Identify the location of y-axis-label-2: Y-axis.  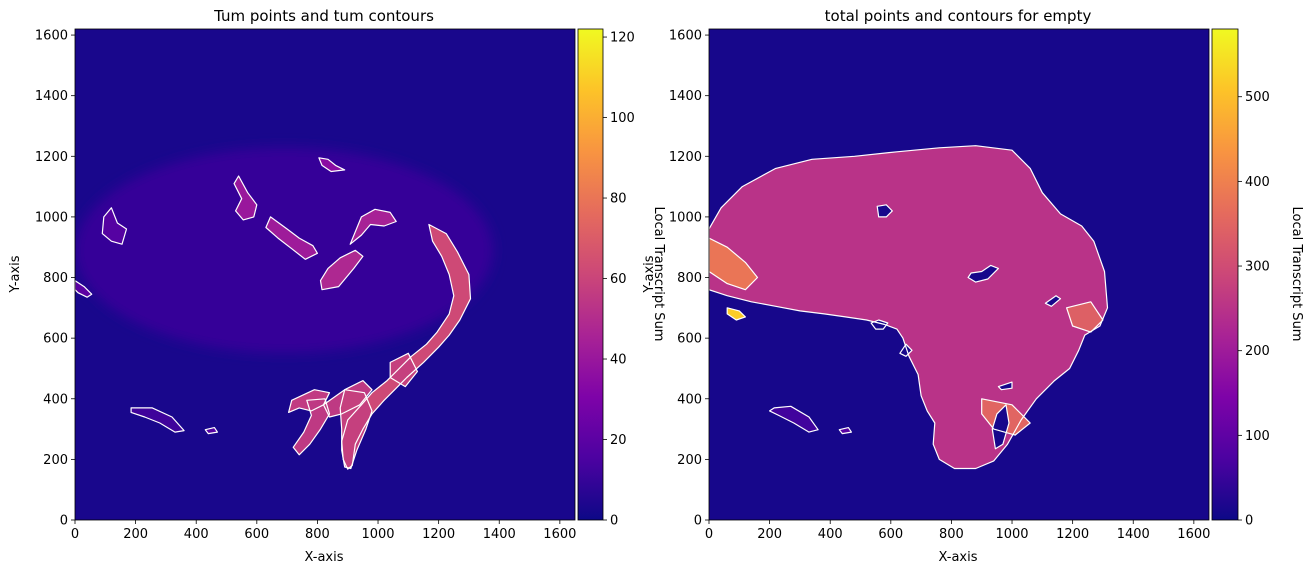
(649, 274).